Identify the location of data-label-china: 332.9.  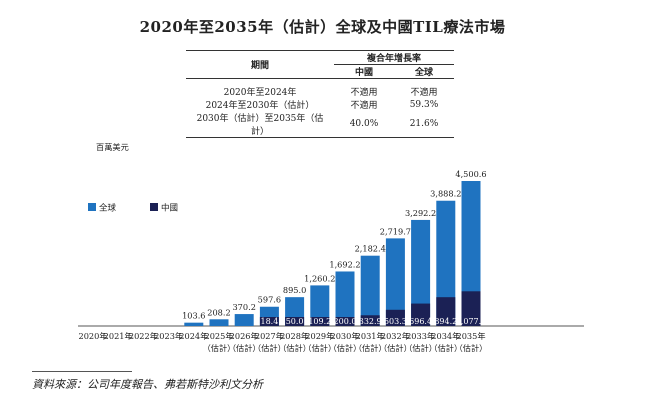
(370, 321).